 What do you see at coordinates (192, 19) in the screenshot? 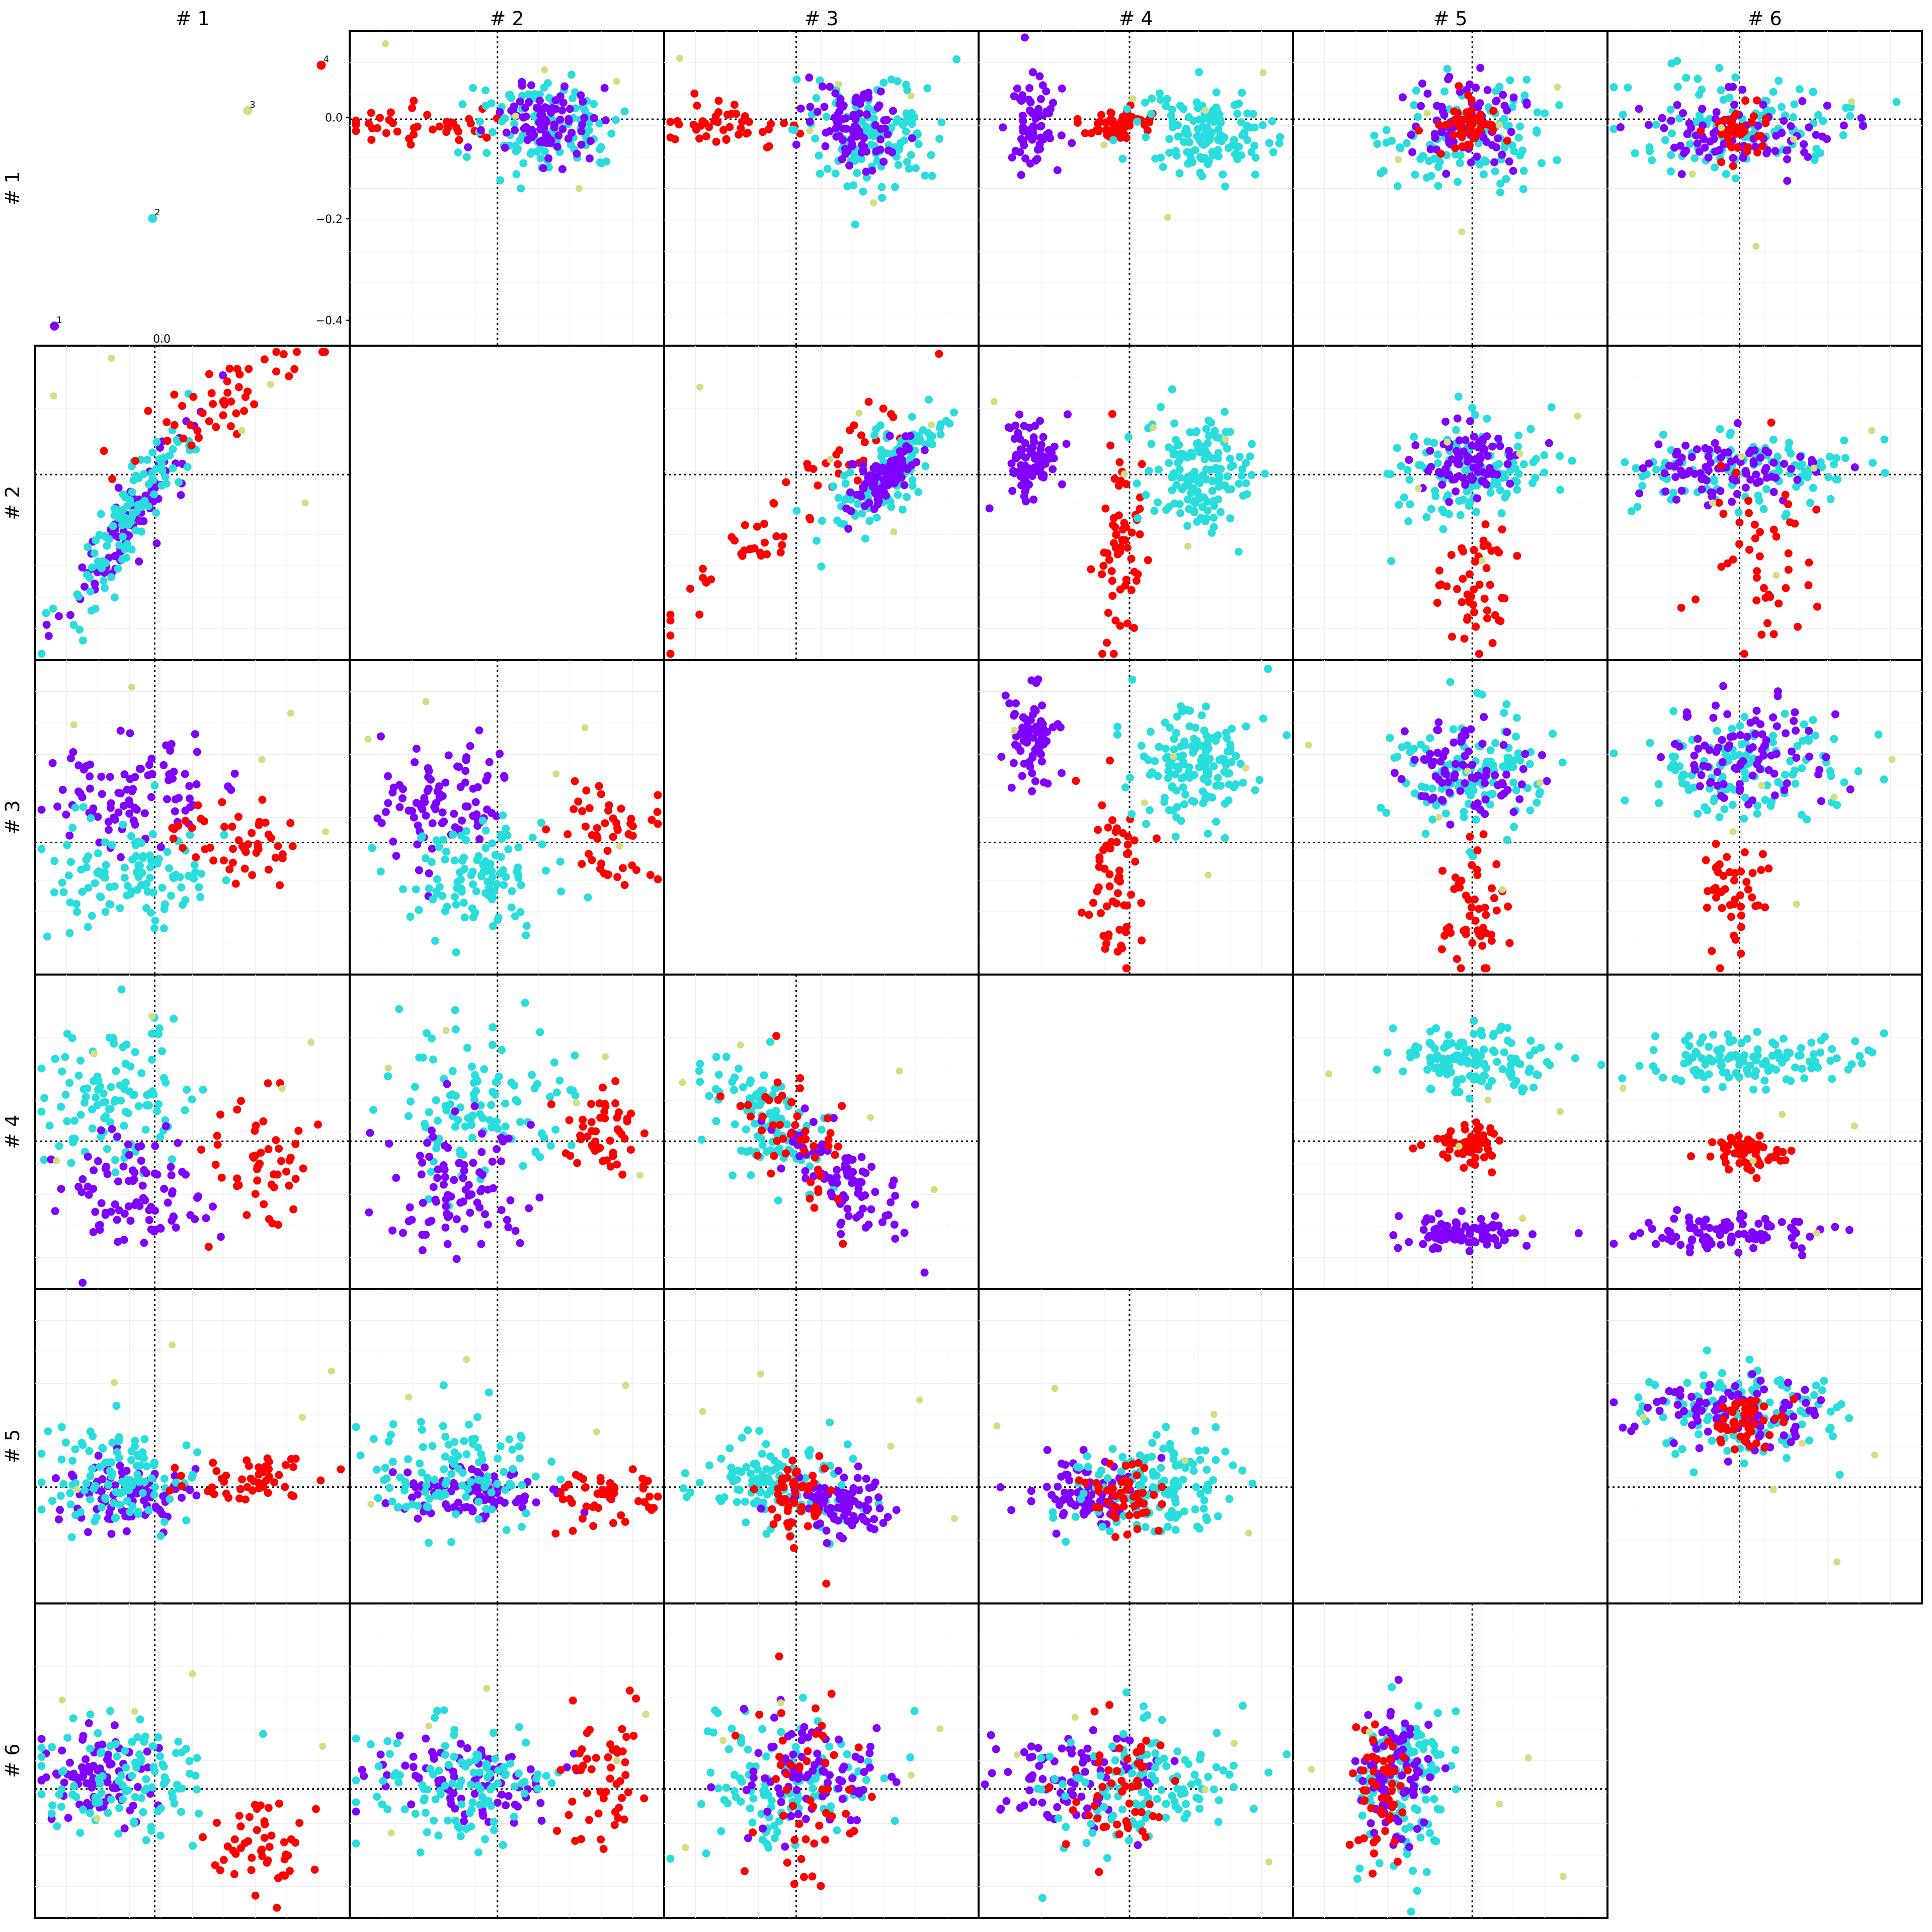
I see `column-title: # 1` at bounding box center [192, 19].